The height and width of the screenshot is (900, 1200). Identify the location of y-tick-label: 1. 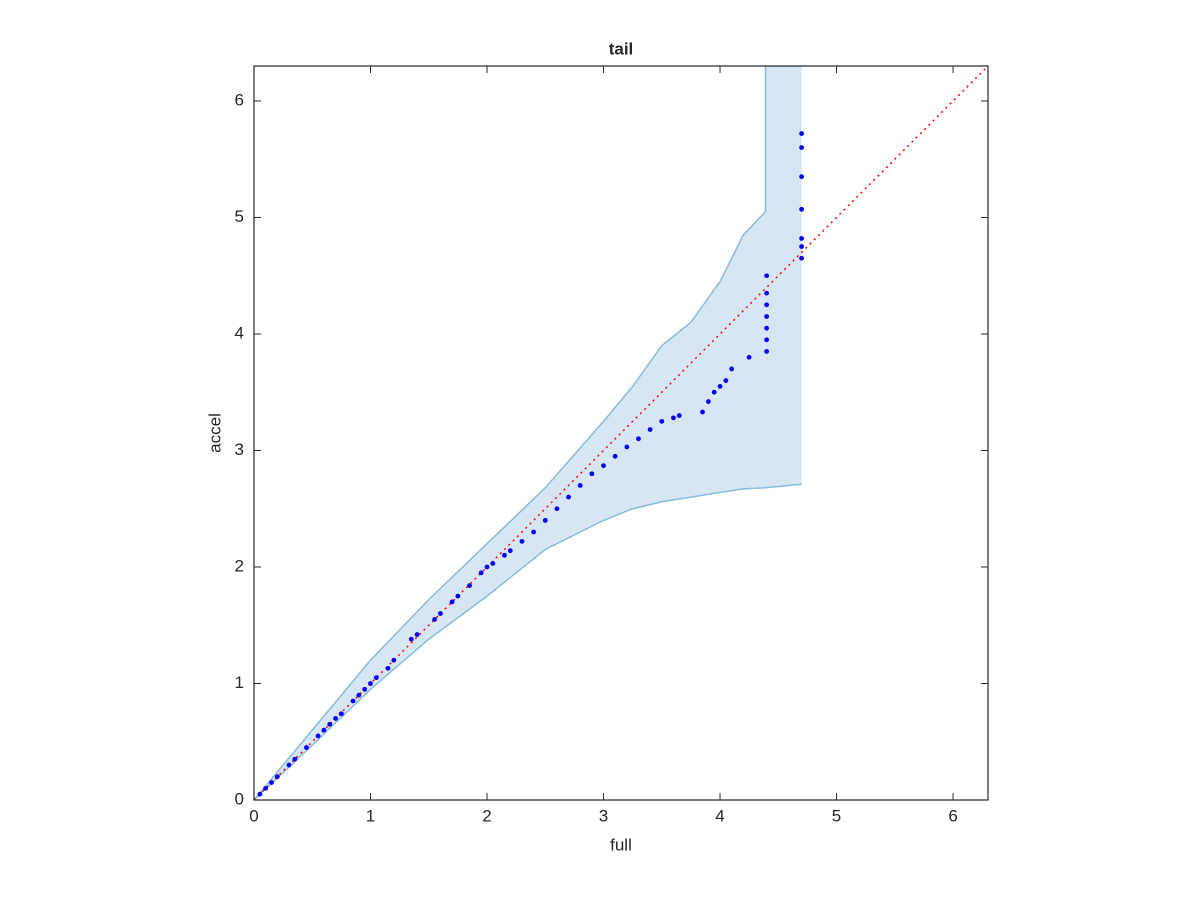
(239, 682).